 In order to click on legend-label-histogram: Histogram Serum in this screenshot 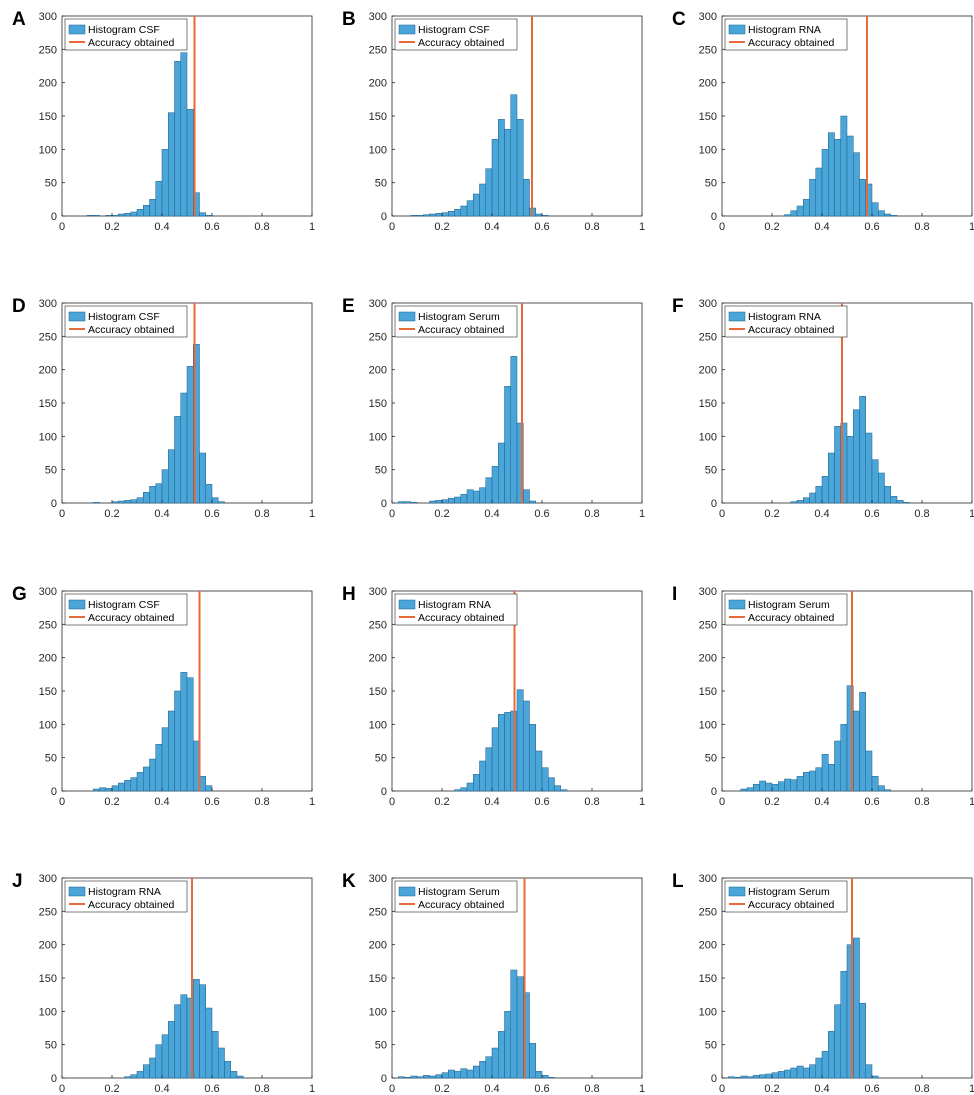, I will do `click(789, 605)`.